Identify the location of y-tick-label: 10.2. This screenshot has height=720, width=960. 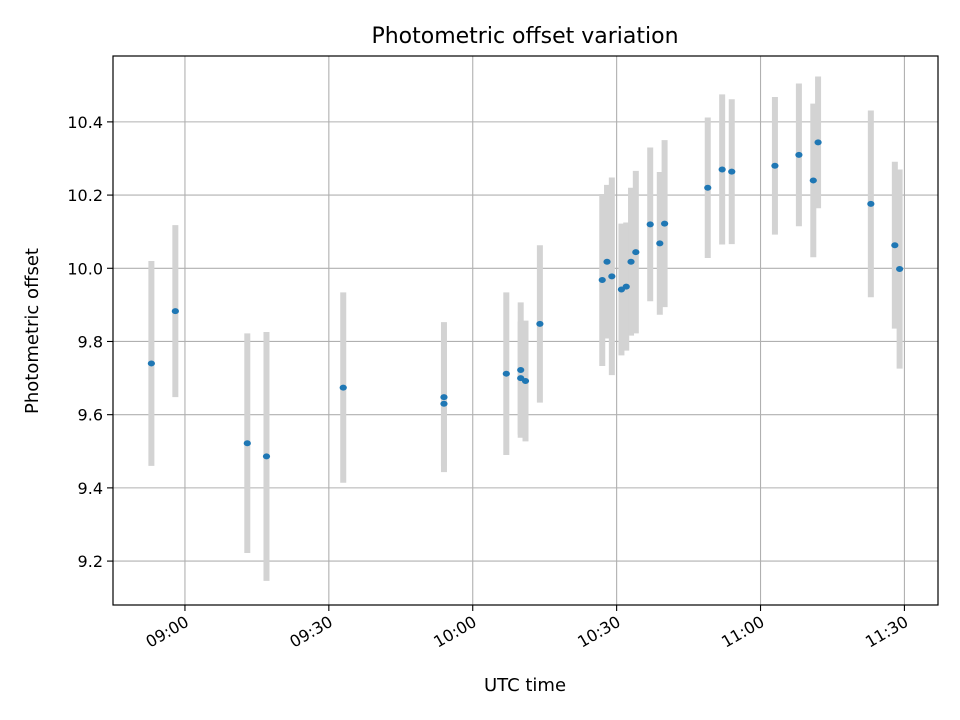
(85, 195).